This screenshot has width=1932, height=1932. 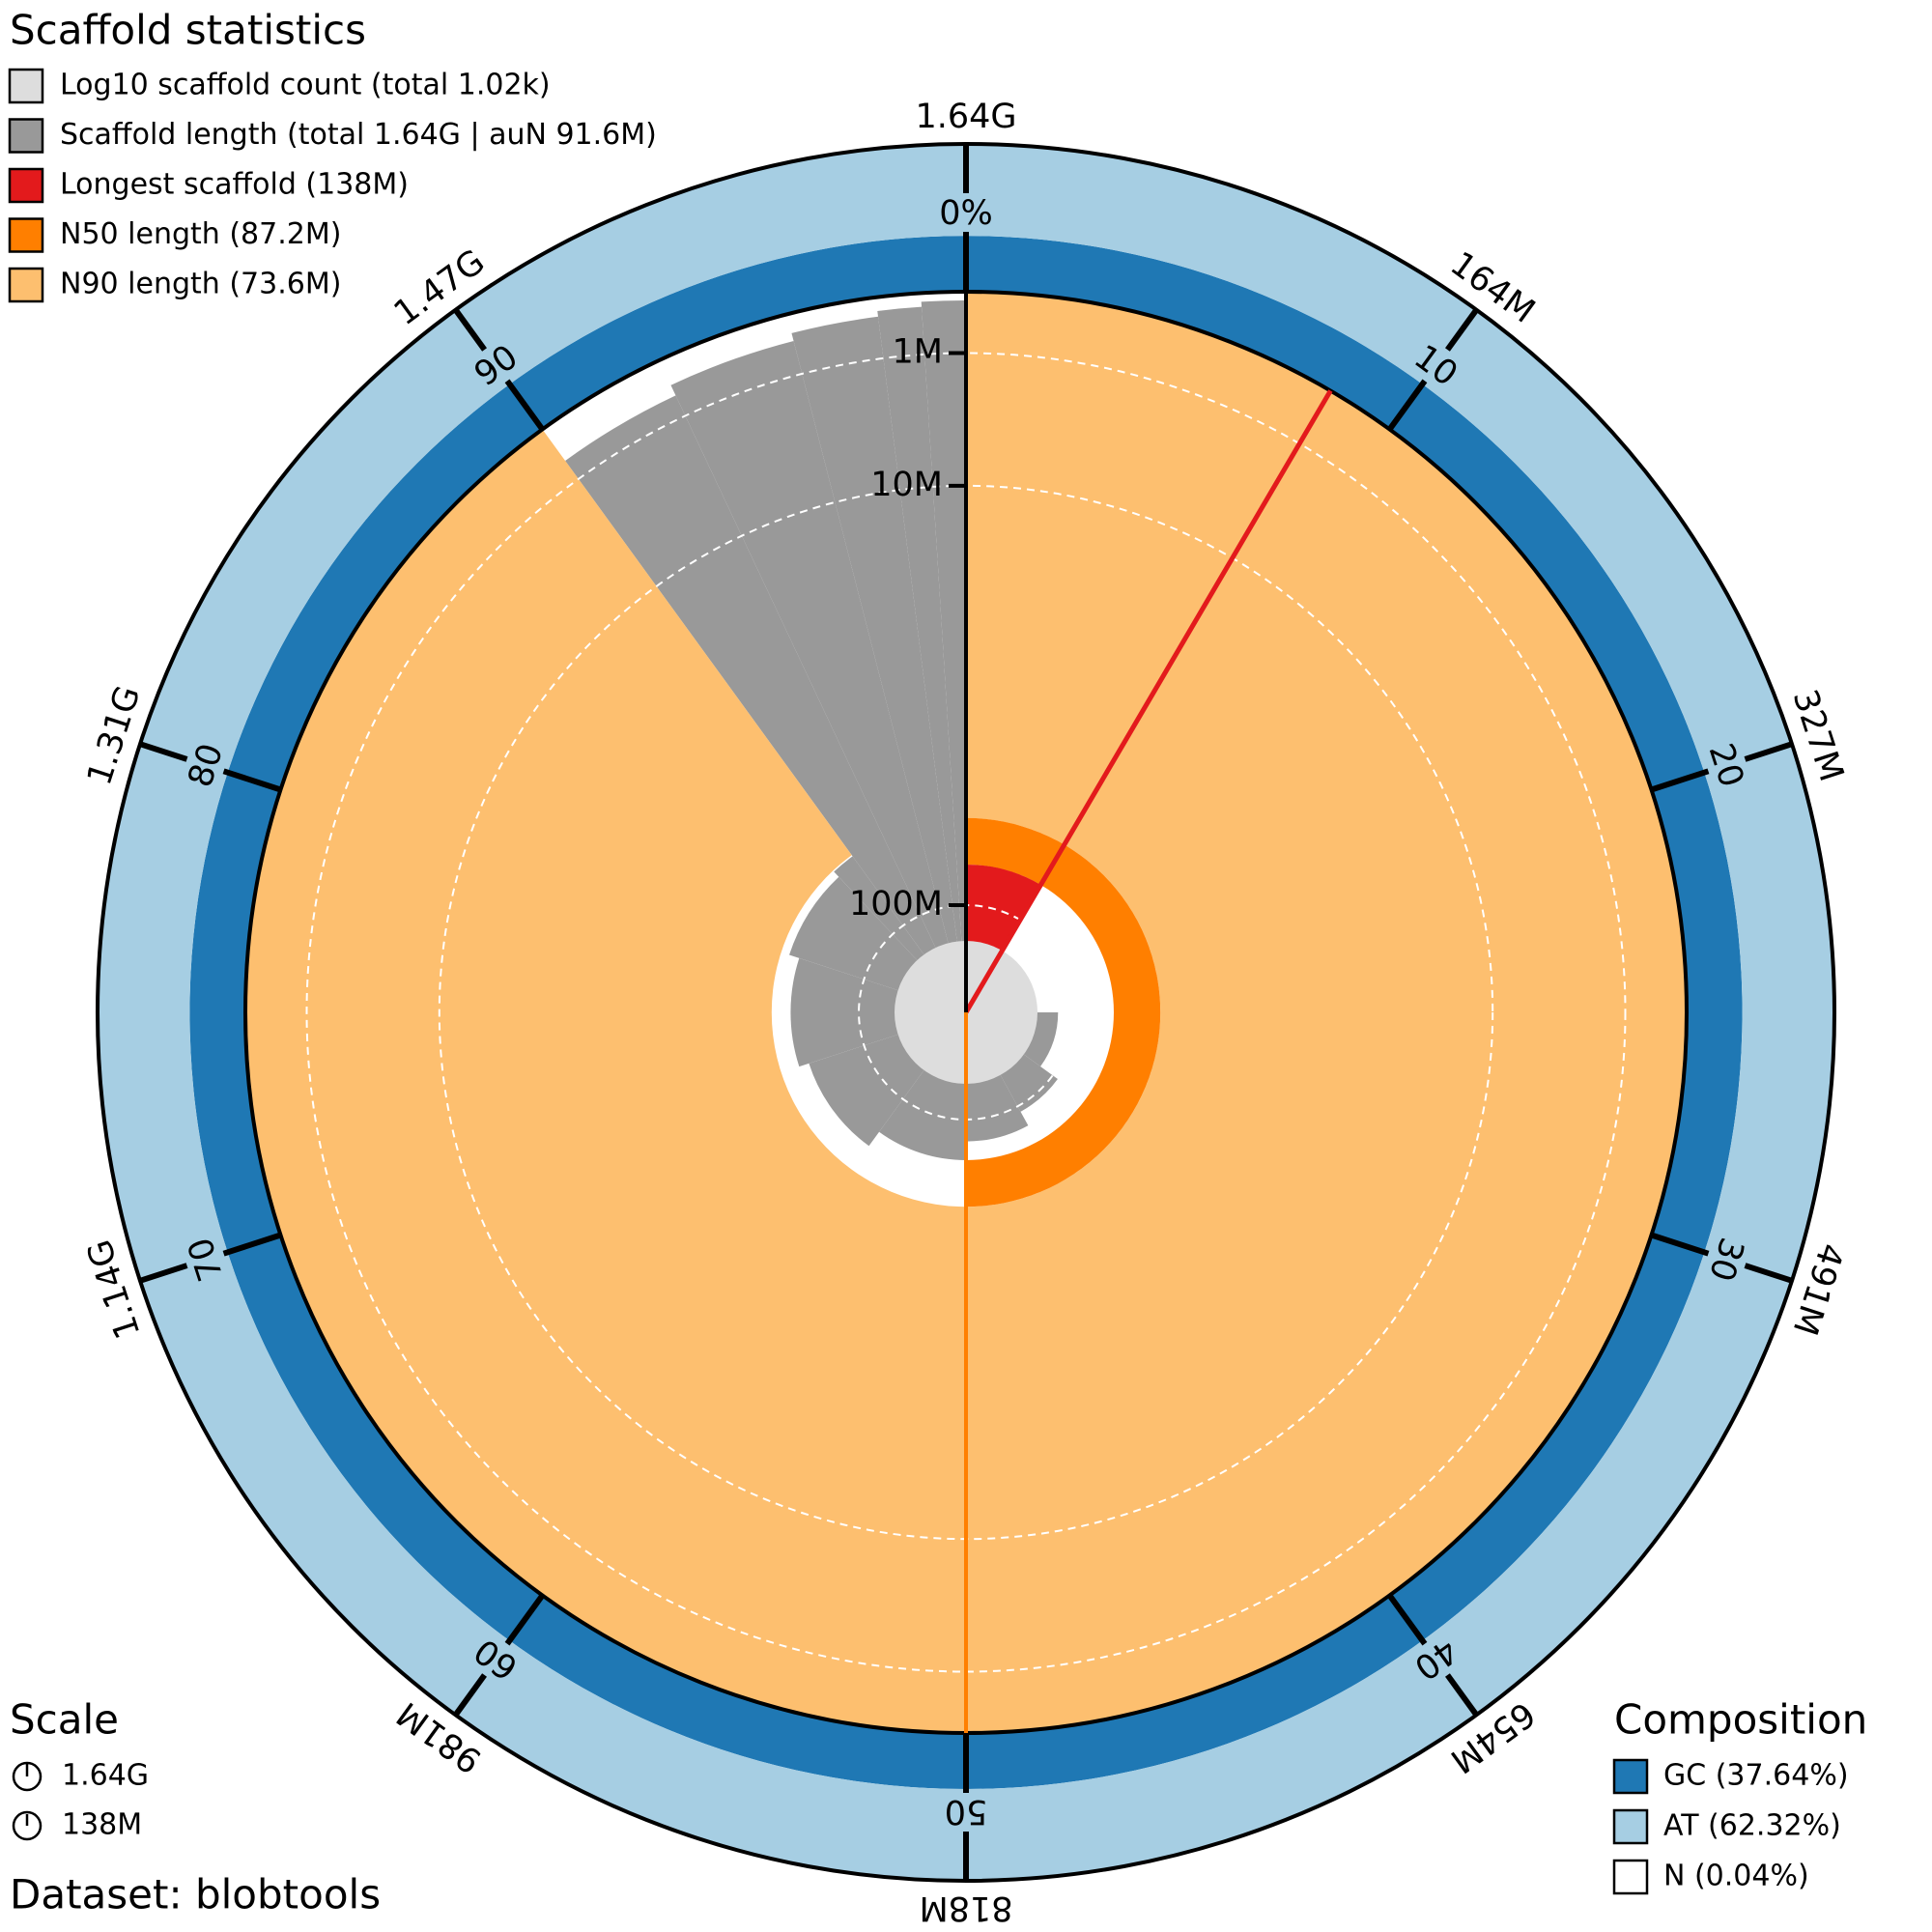 What do you see at coordinates (1736, 1876) in the screenshot?
I see `legend-label: N (0.04%)` at bounding box center [1736, 1876].